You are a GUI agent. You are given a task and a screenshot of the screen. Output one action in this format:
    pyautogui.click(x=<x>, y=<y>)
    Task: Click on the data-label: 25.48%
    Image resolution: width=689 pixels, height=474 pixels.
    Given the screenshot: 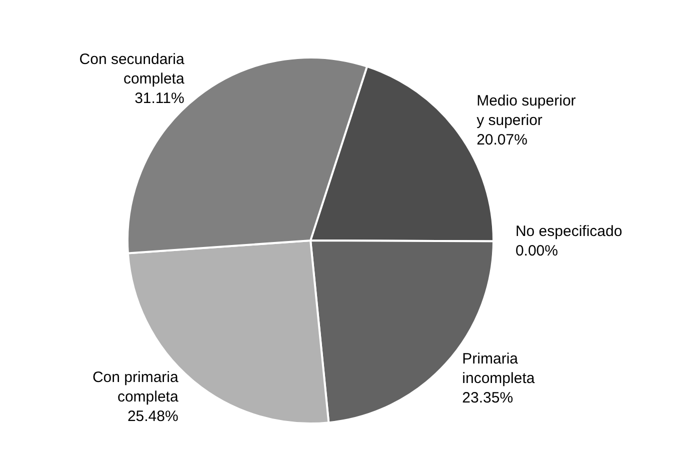 What is the action you would take?
    pyautogui.click(x=152, y=417)
    